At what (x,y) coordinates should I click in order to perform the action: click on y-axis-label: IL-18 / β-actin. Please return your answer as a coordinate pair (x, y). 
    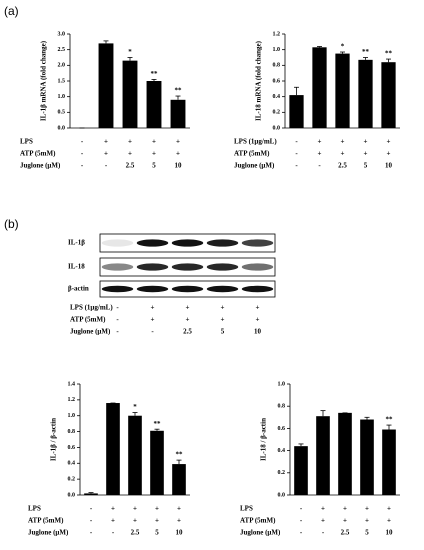
    Looking at the image, I should click on (264, 439).